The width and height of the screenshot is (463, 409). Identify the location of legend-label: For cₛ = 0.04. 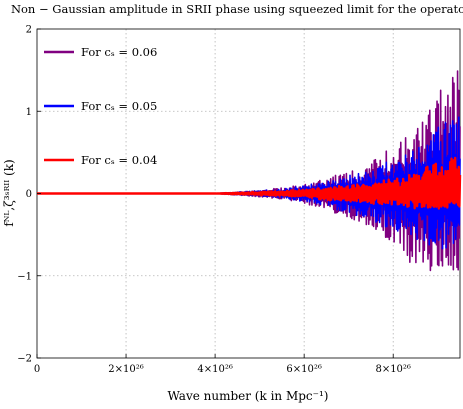
(119, 160).